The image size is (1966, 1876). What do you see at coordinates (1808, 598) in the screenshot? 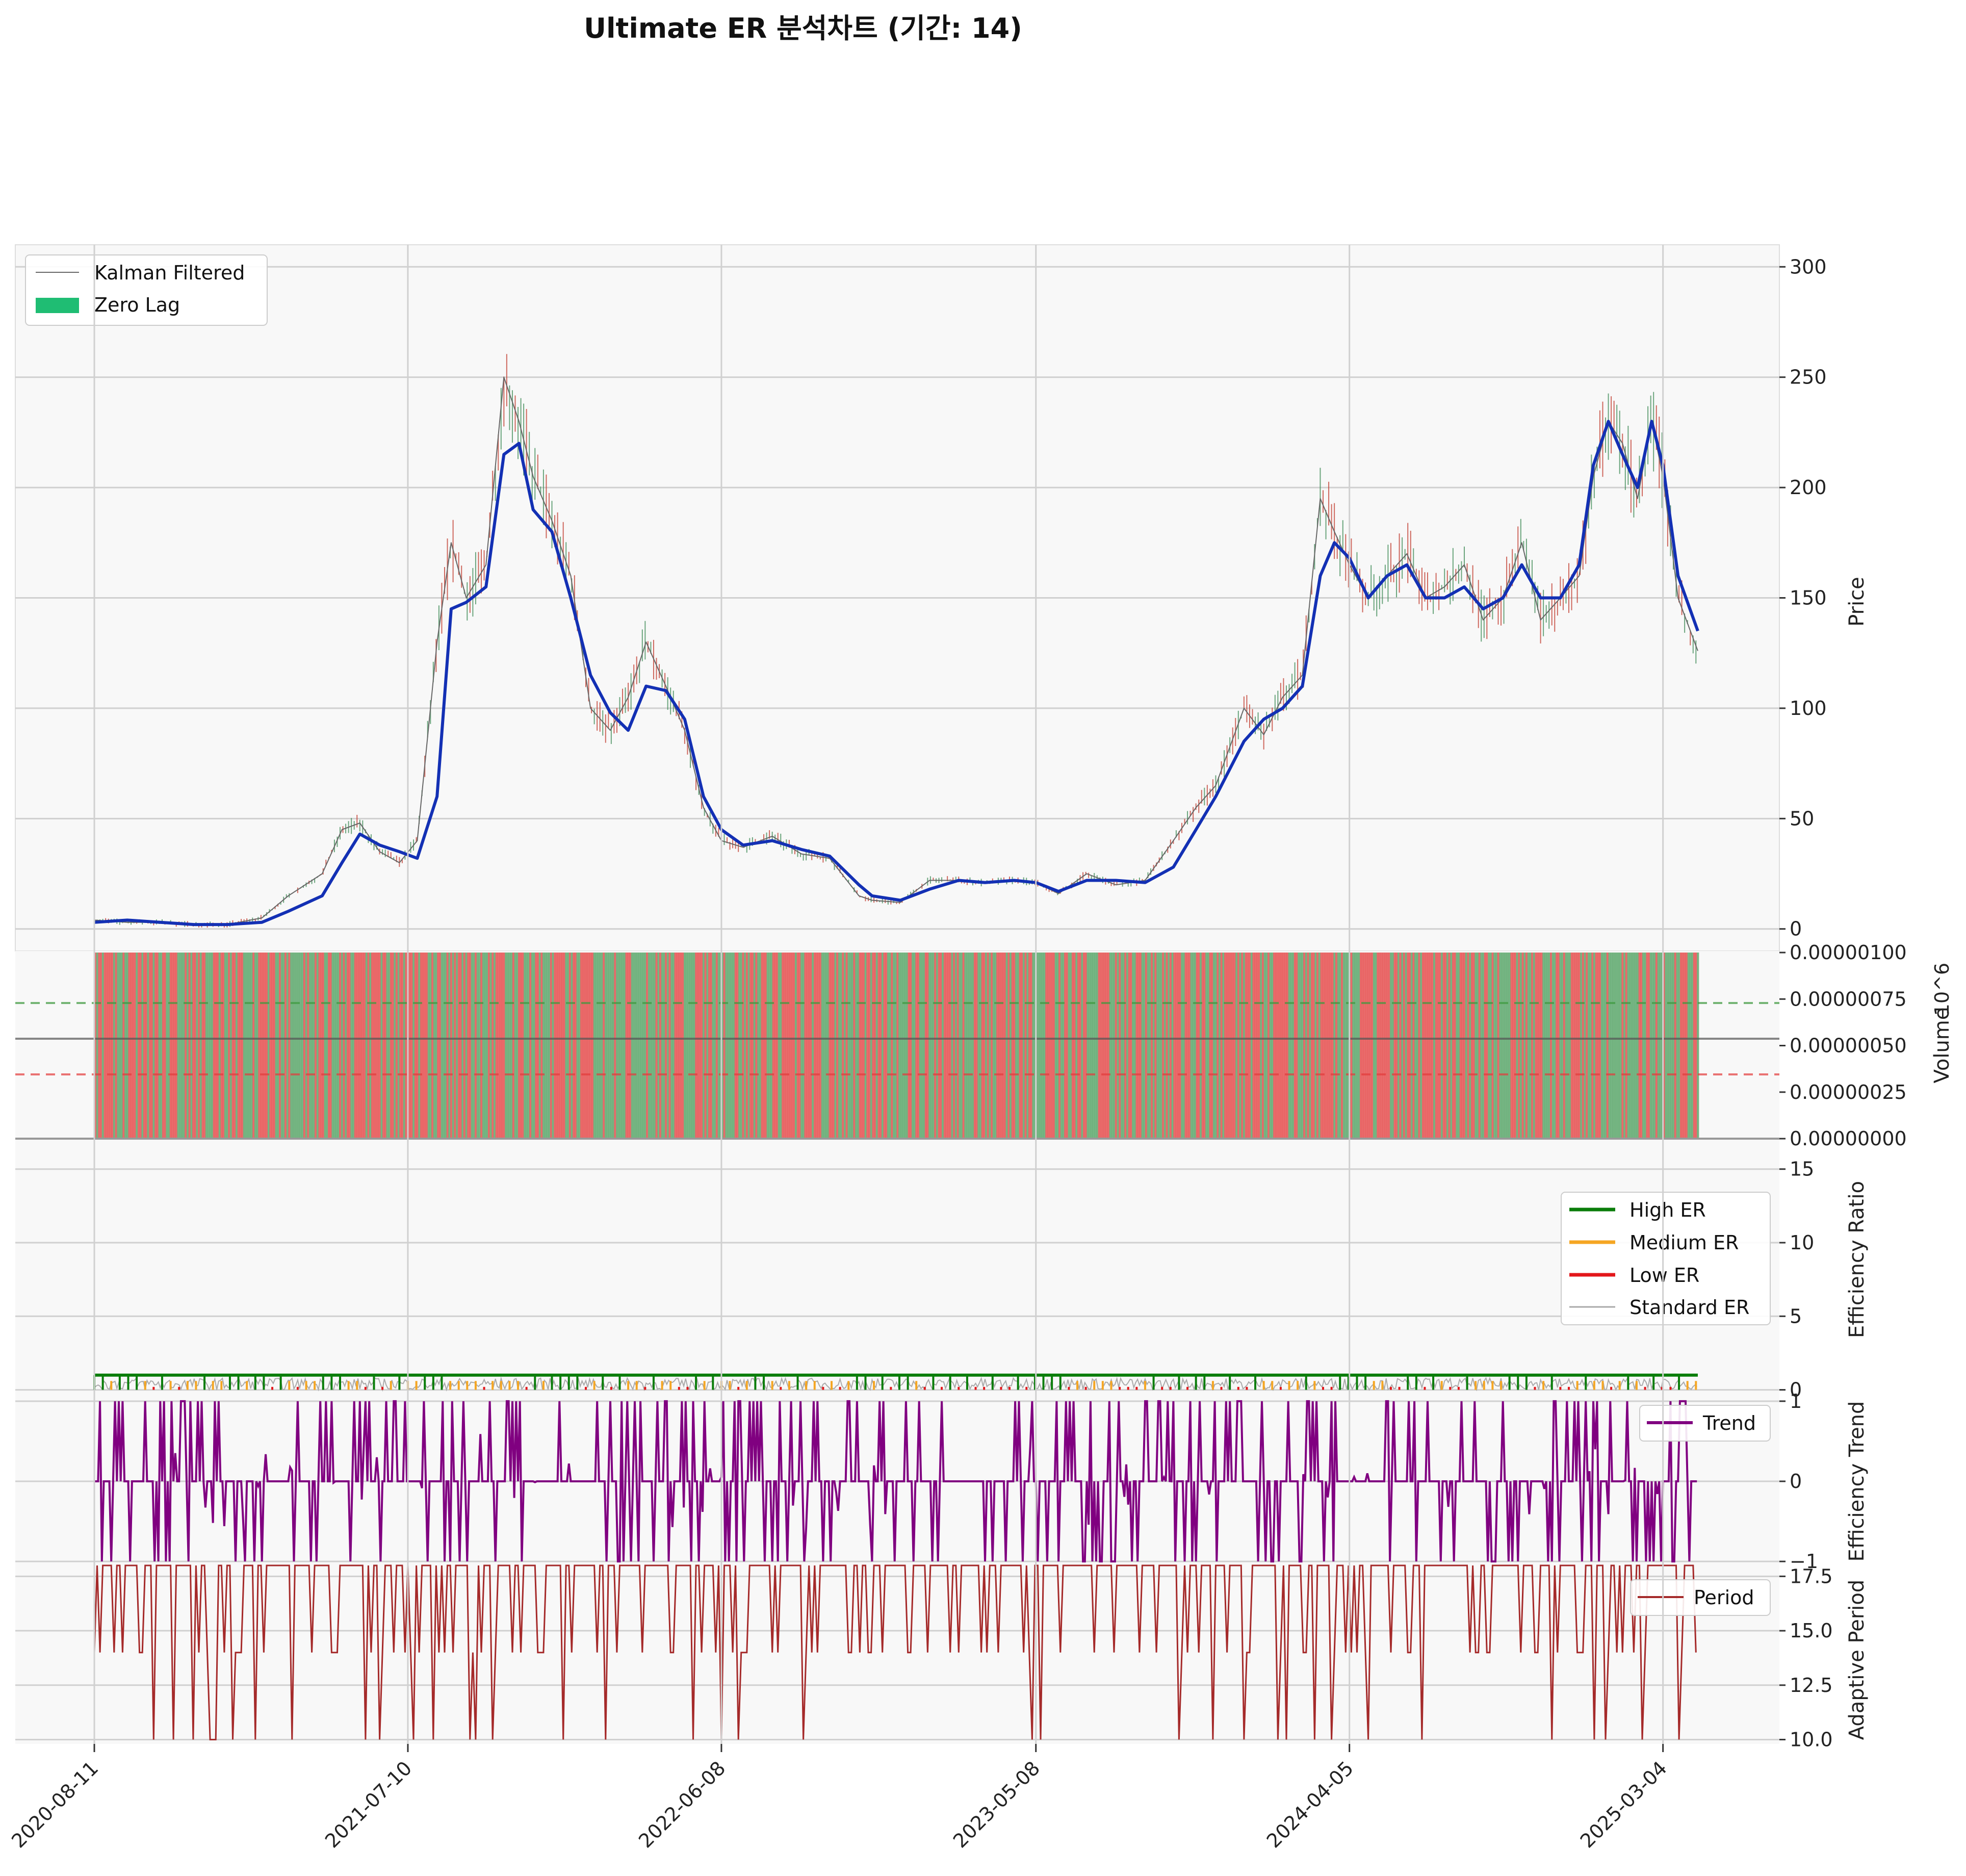
I see `y-tick-label: 150` at bounding box center [1808, 598].